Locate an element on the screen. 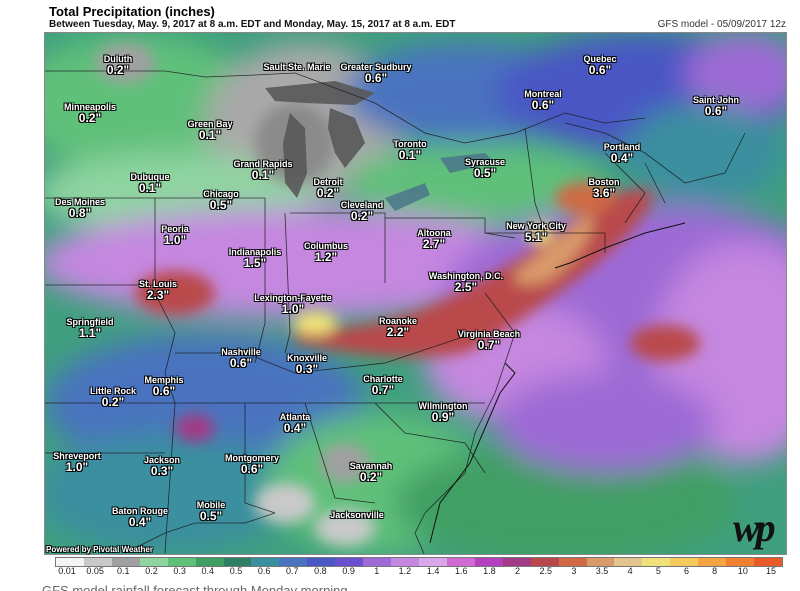 Image resolution: width=800 pixels, height=591 pixels. city-label: Jacksonville is located at coordinates (357, 515).